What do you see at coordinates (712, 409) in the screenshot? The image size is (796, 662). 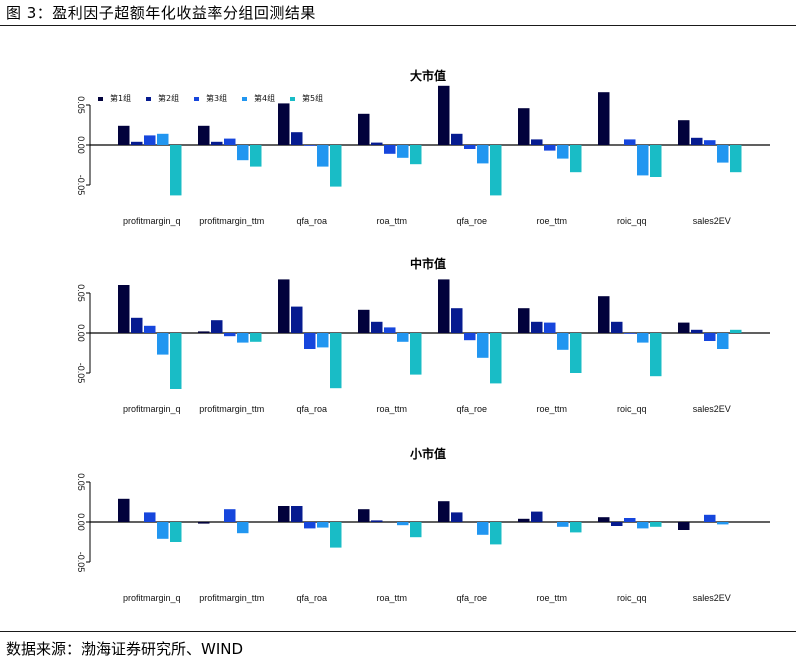 I see `category-label: sales2EV` at bounding box center [712, 409].